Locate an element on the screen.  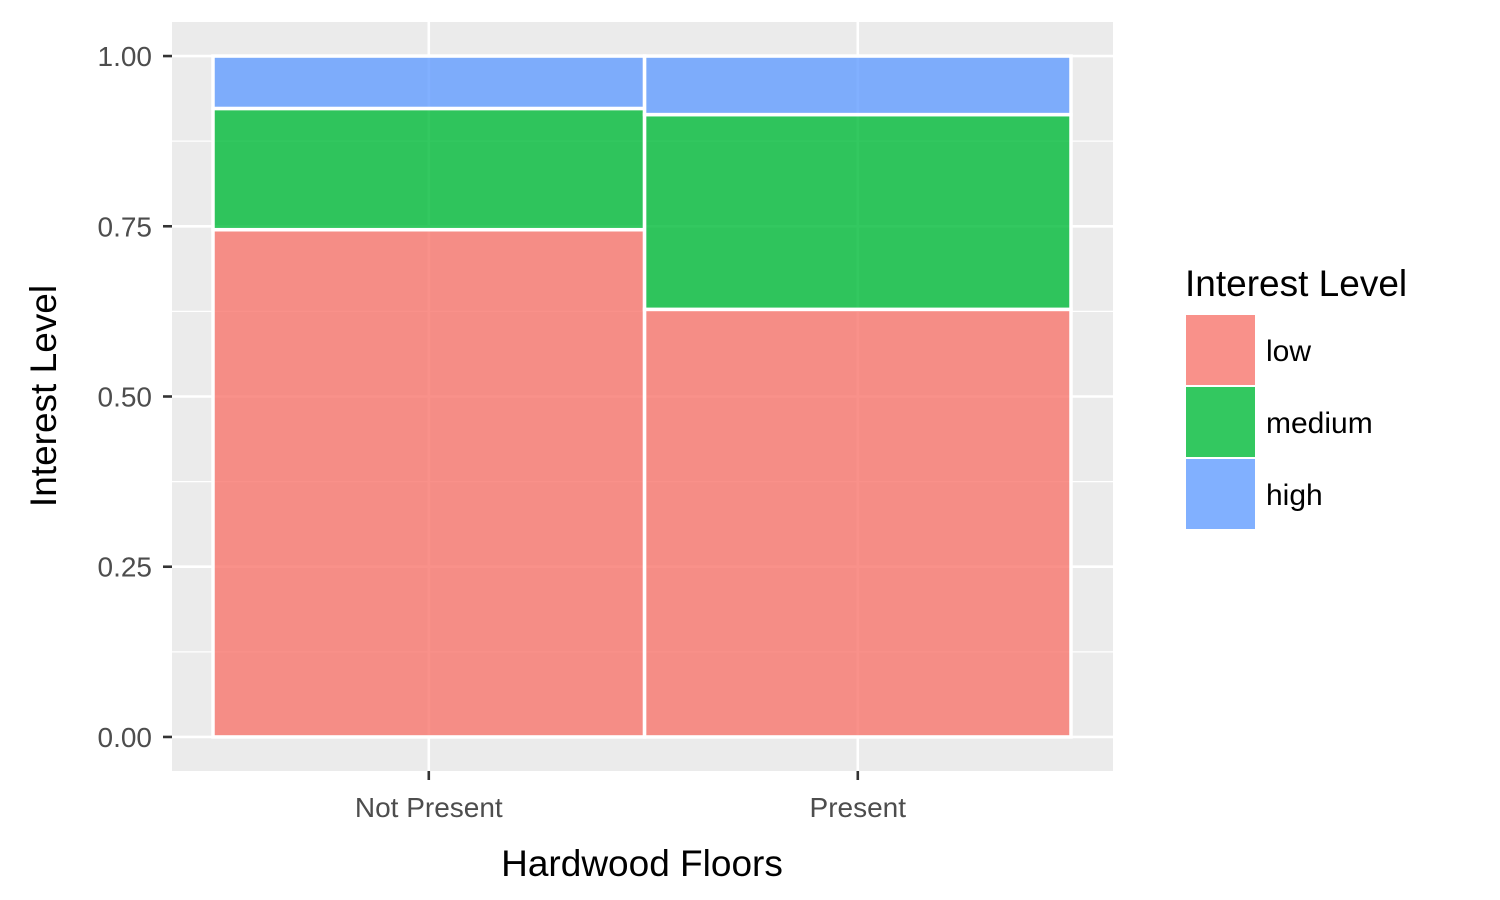
x-tick-label: Present is located at coordinates (858, 807).